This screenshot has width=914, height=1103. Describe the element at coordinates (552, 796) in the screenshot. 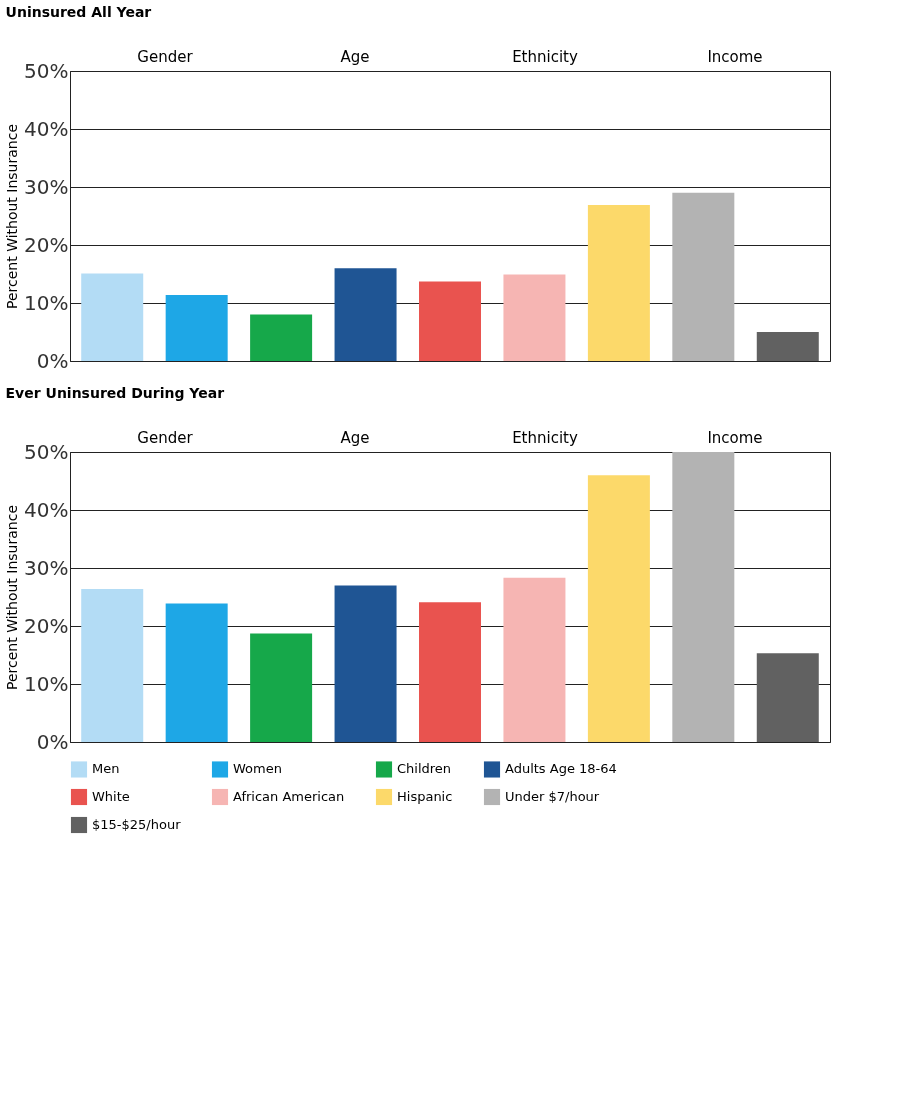

I see `legend-label: Under $7/hour` at that location.